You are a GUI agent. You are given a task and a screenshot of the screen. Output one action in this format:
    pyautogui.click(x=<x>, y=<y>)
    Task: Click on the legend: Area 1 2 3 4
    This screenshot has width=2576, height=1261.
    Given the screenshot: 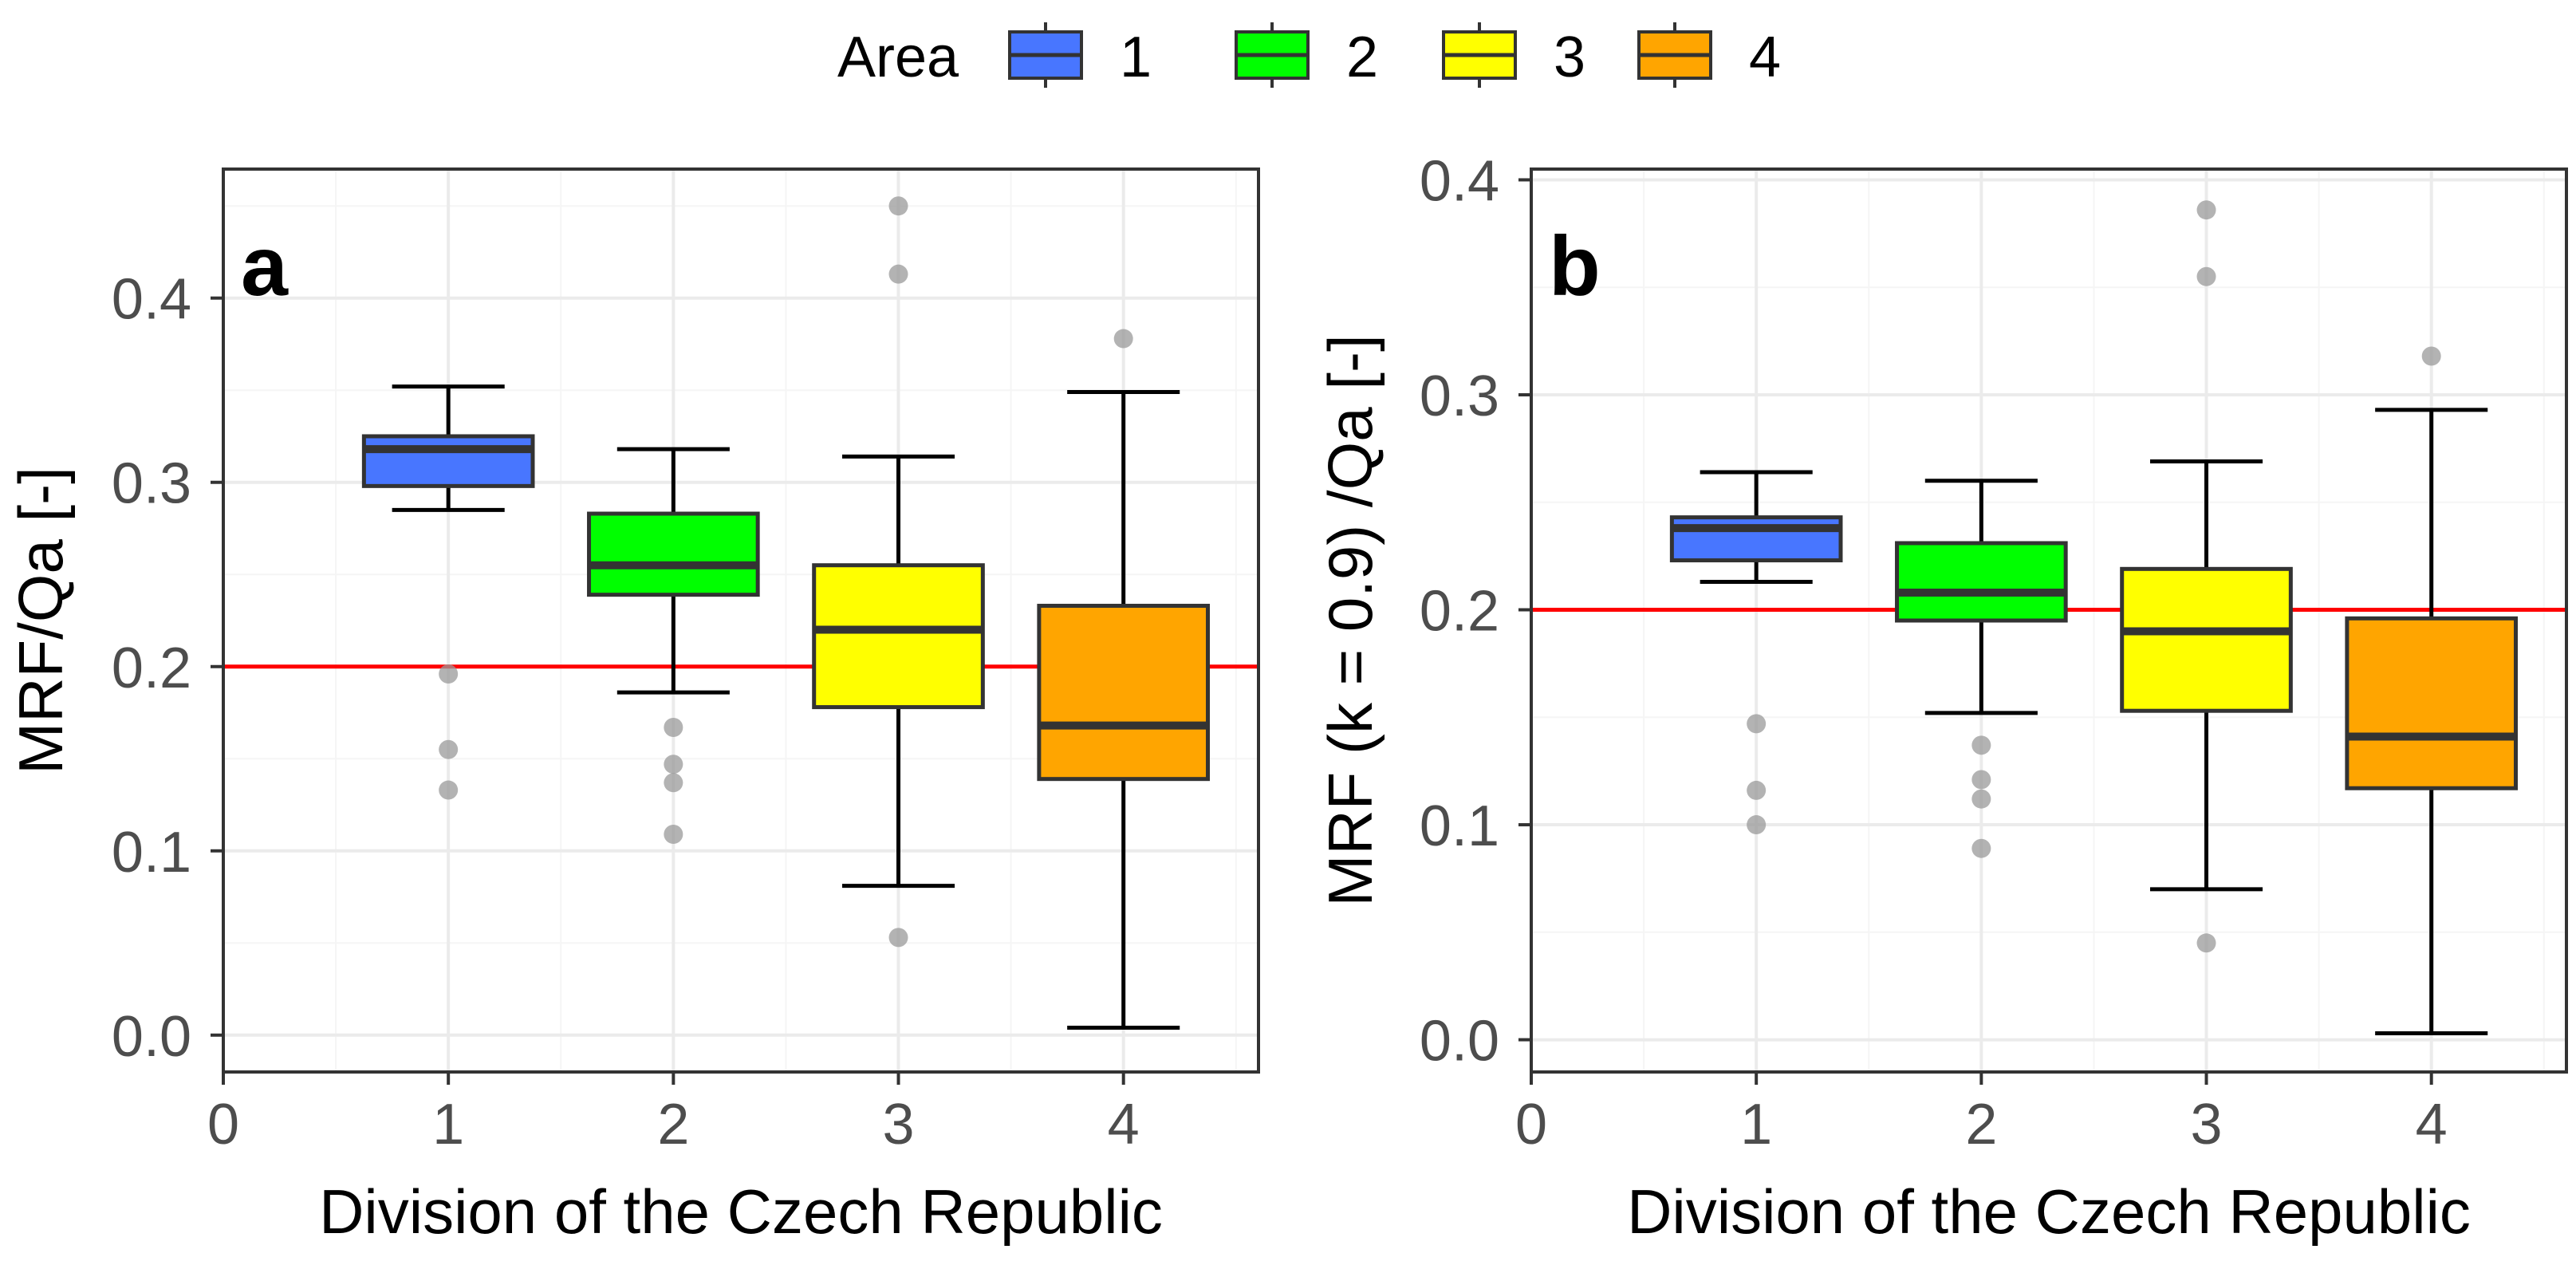 What is the action you would take?
    pyautogui.click(x=1309, y=55)
    